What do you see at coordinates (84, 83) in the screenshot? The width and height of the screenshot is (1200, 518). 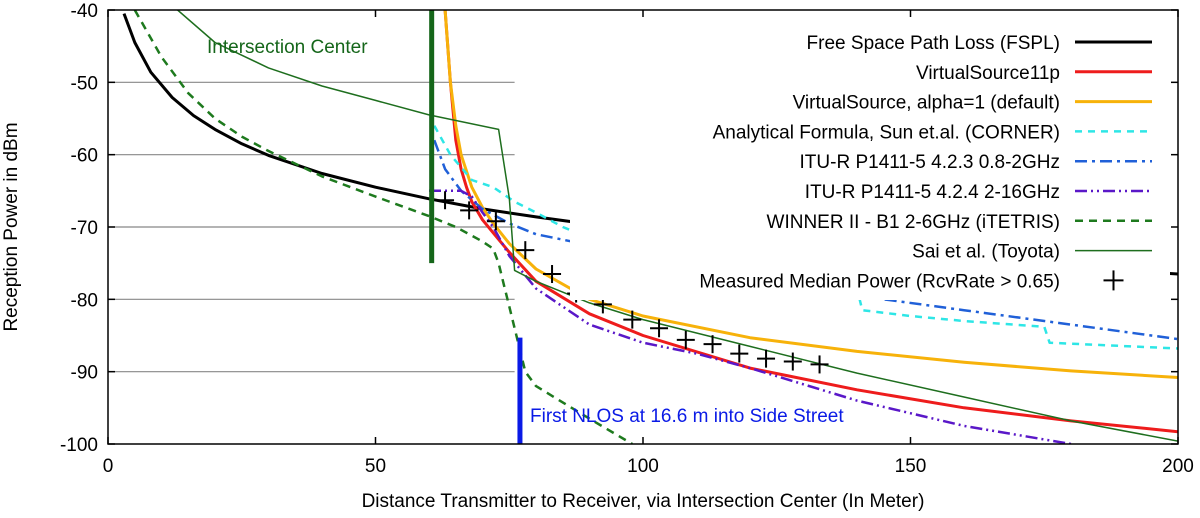 I see `y-tick-label: -50` at bounding box center [84, 83].